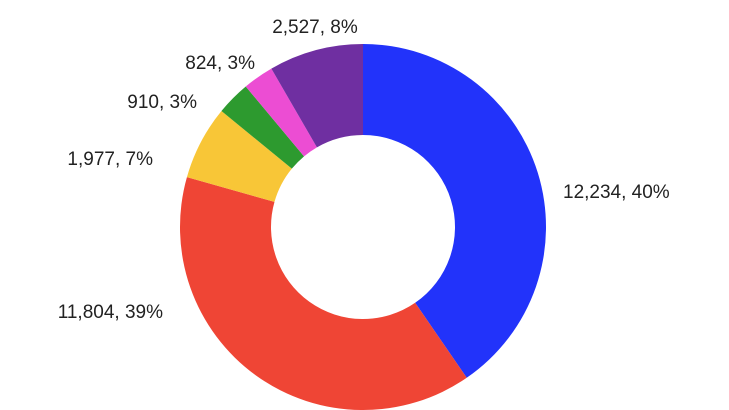  Describe the element at coordinates (616, 192) in the screenshot. I see `slice-label-1: 12,234, 40%` at that location.